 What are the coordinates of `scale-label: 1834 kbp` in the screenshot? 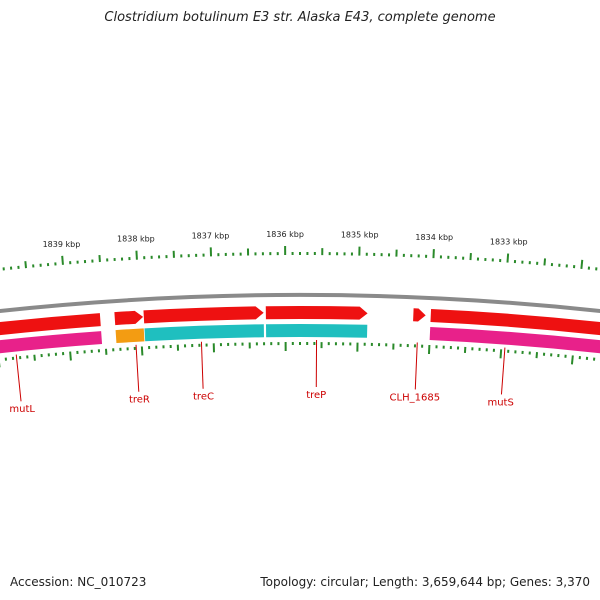 It's located at (434, 237).